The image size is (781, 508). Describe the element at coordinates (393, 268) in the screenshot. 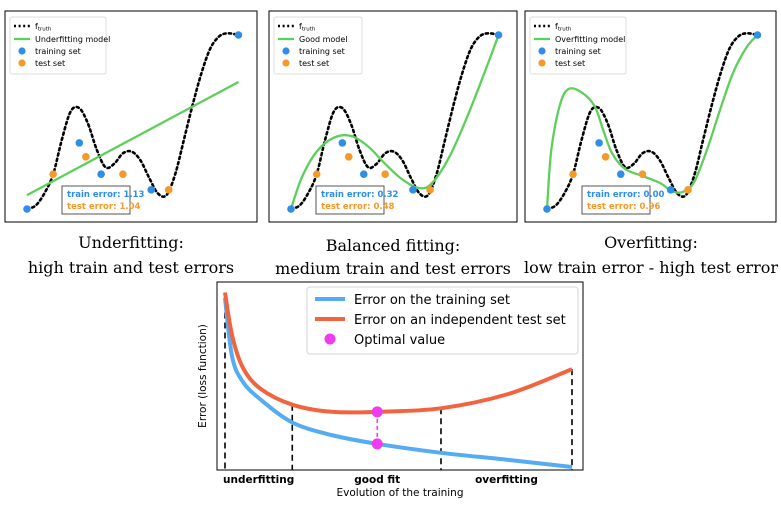

I see `caption-balanced-line2: medium train and test errors` at that location.